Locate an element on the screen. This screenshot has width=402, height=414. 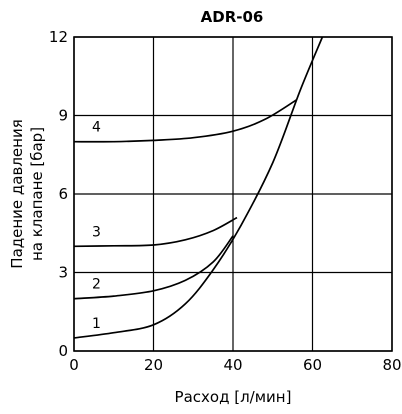
series-label-4: 4 is located at coordinates (96, 128).